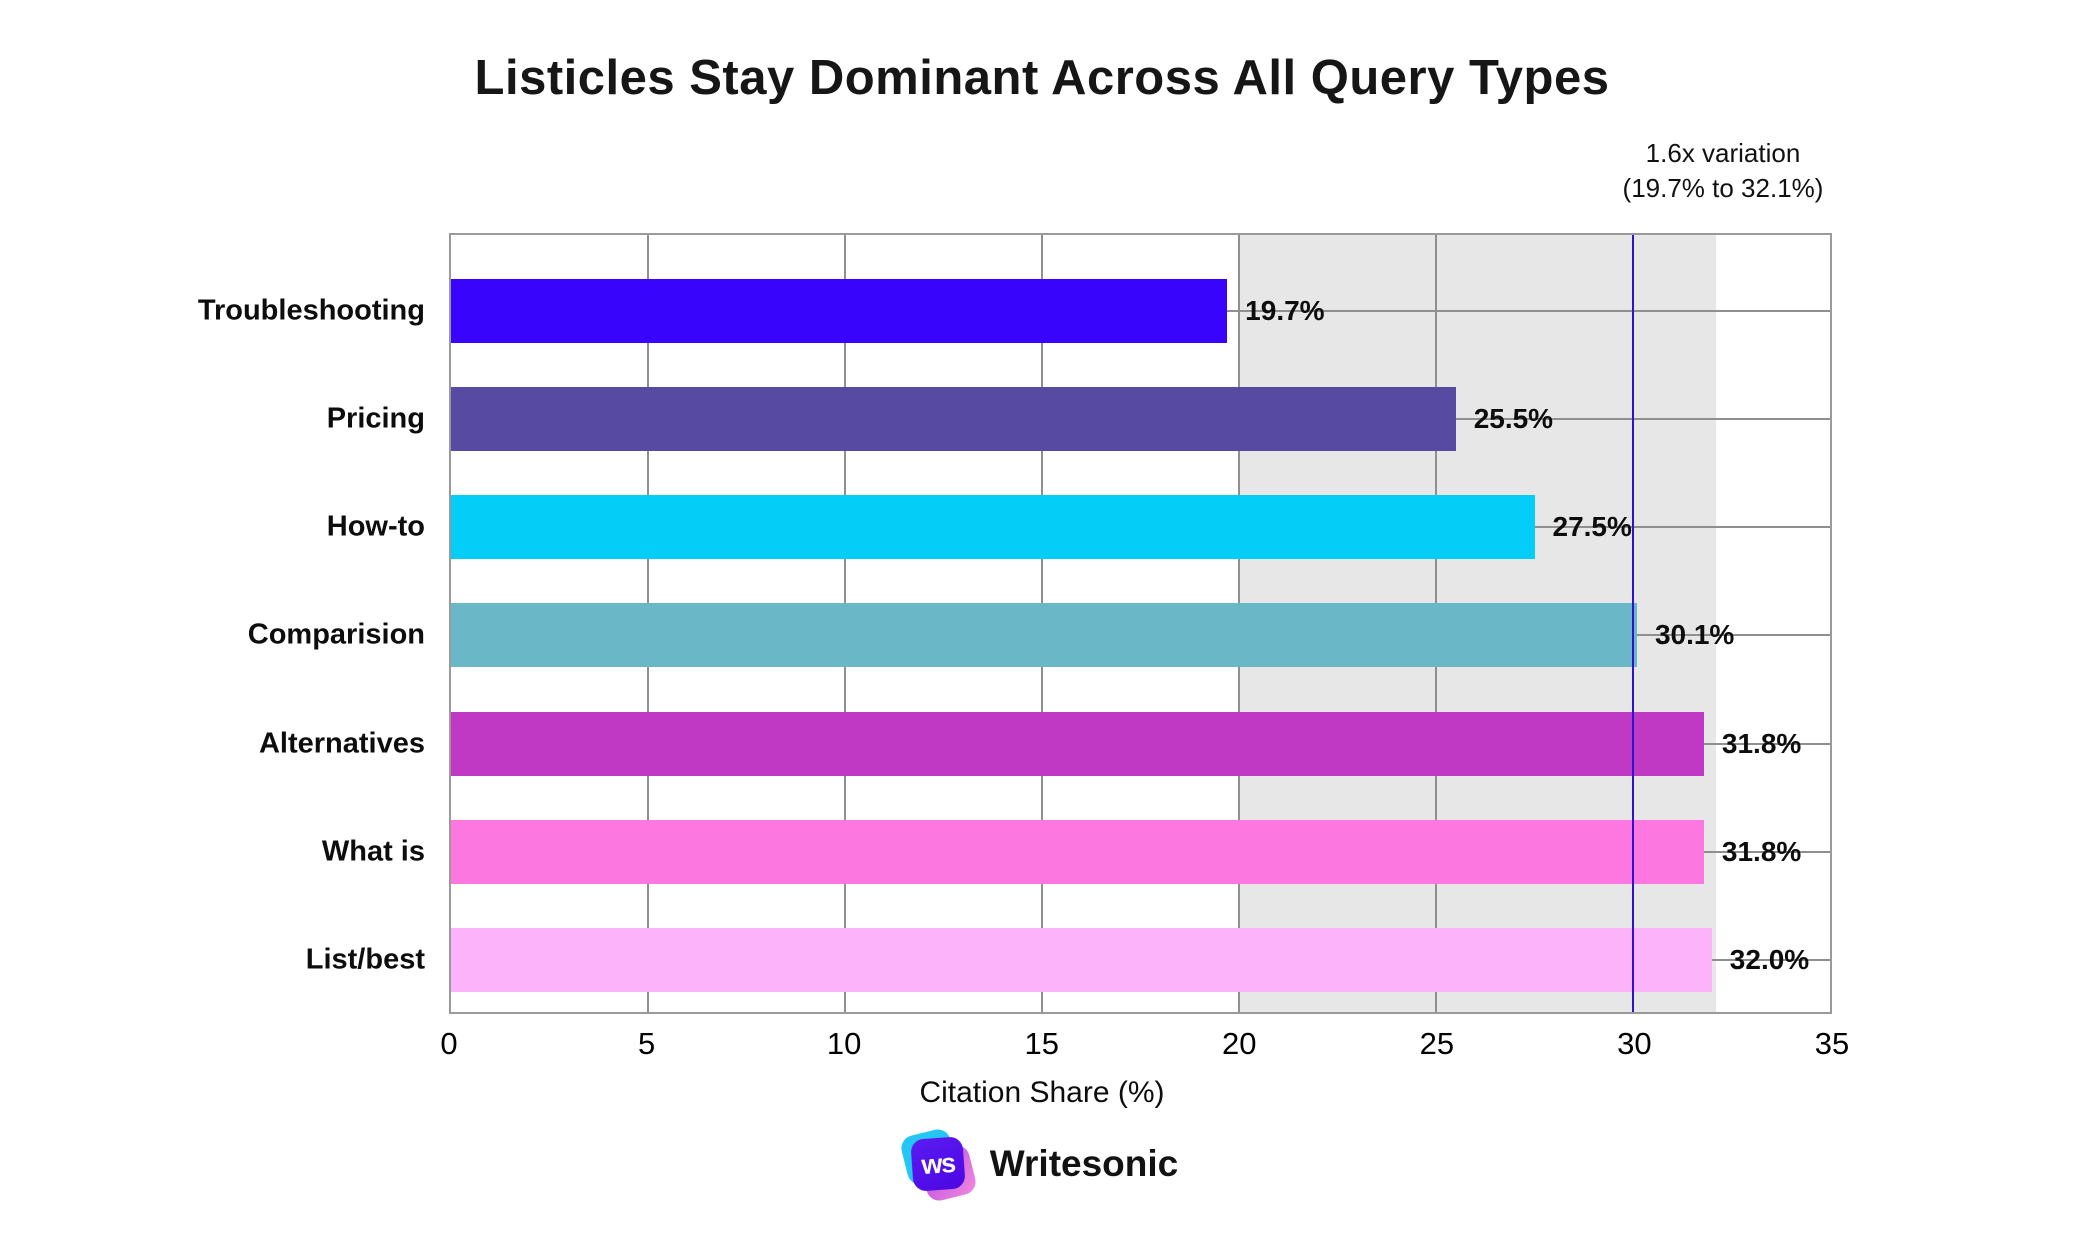 The height and width of the screenshot is (1250, 2084). I want to click on bar-what-is, so click(1077, 851).